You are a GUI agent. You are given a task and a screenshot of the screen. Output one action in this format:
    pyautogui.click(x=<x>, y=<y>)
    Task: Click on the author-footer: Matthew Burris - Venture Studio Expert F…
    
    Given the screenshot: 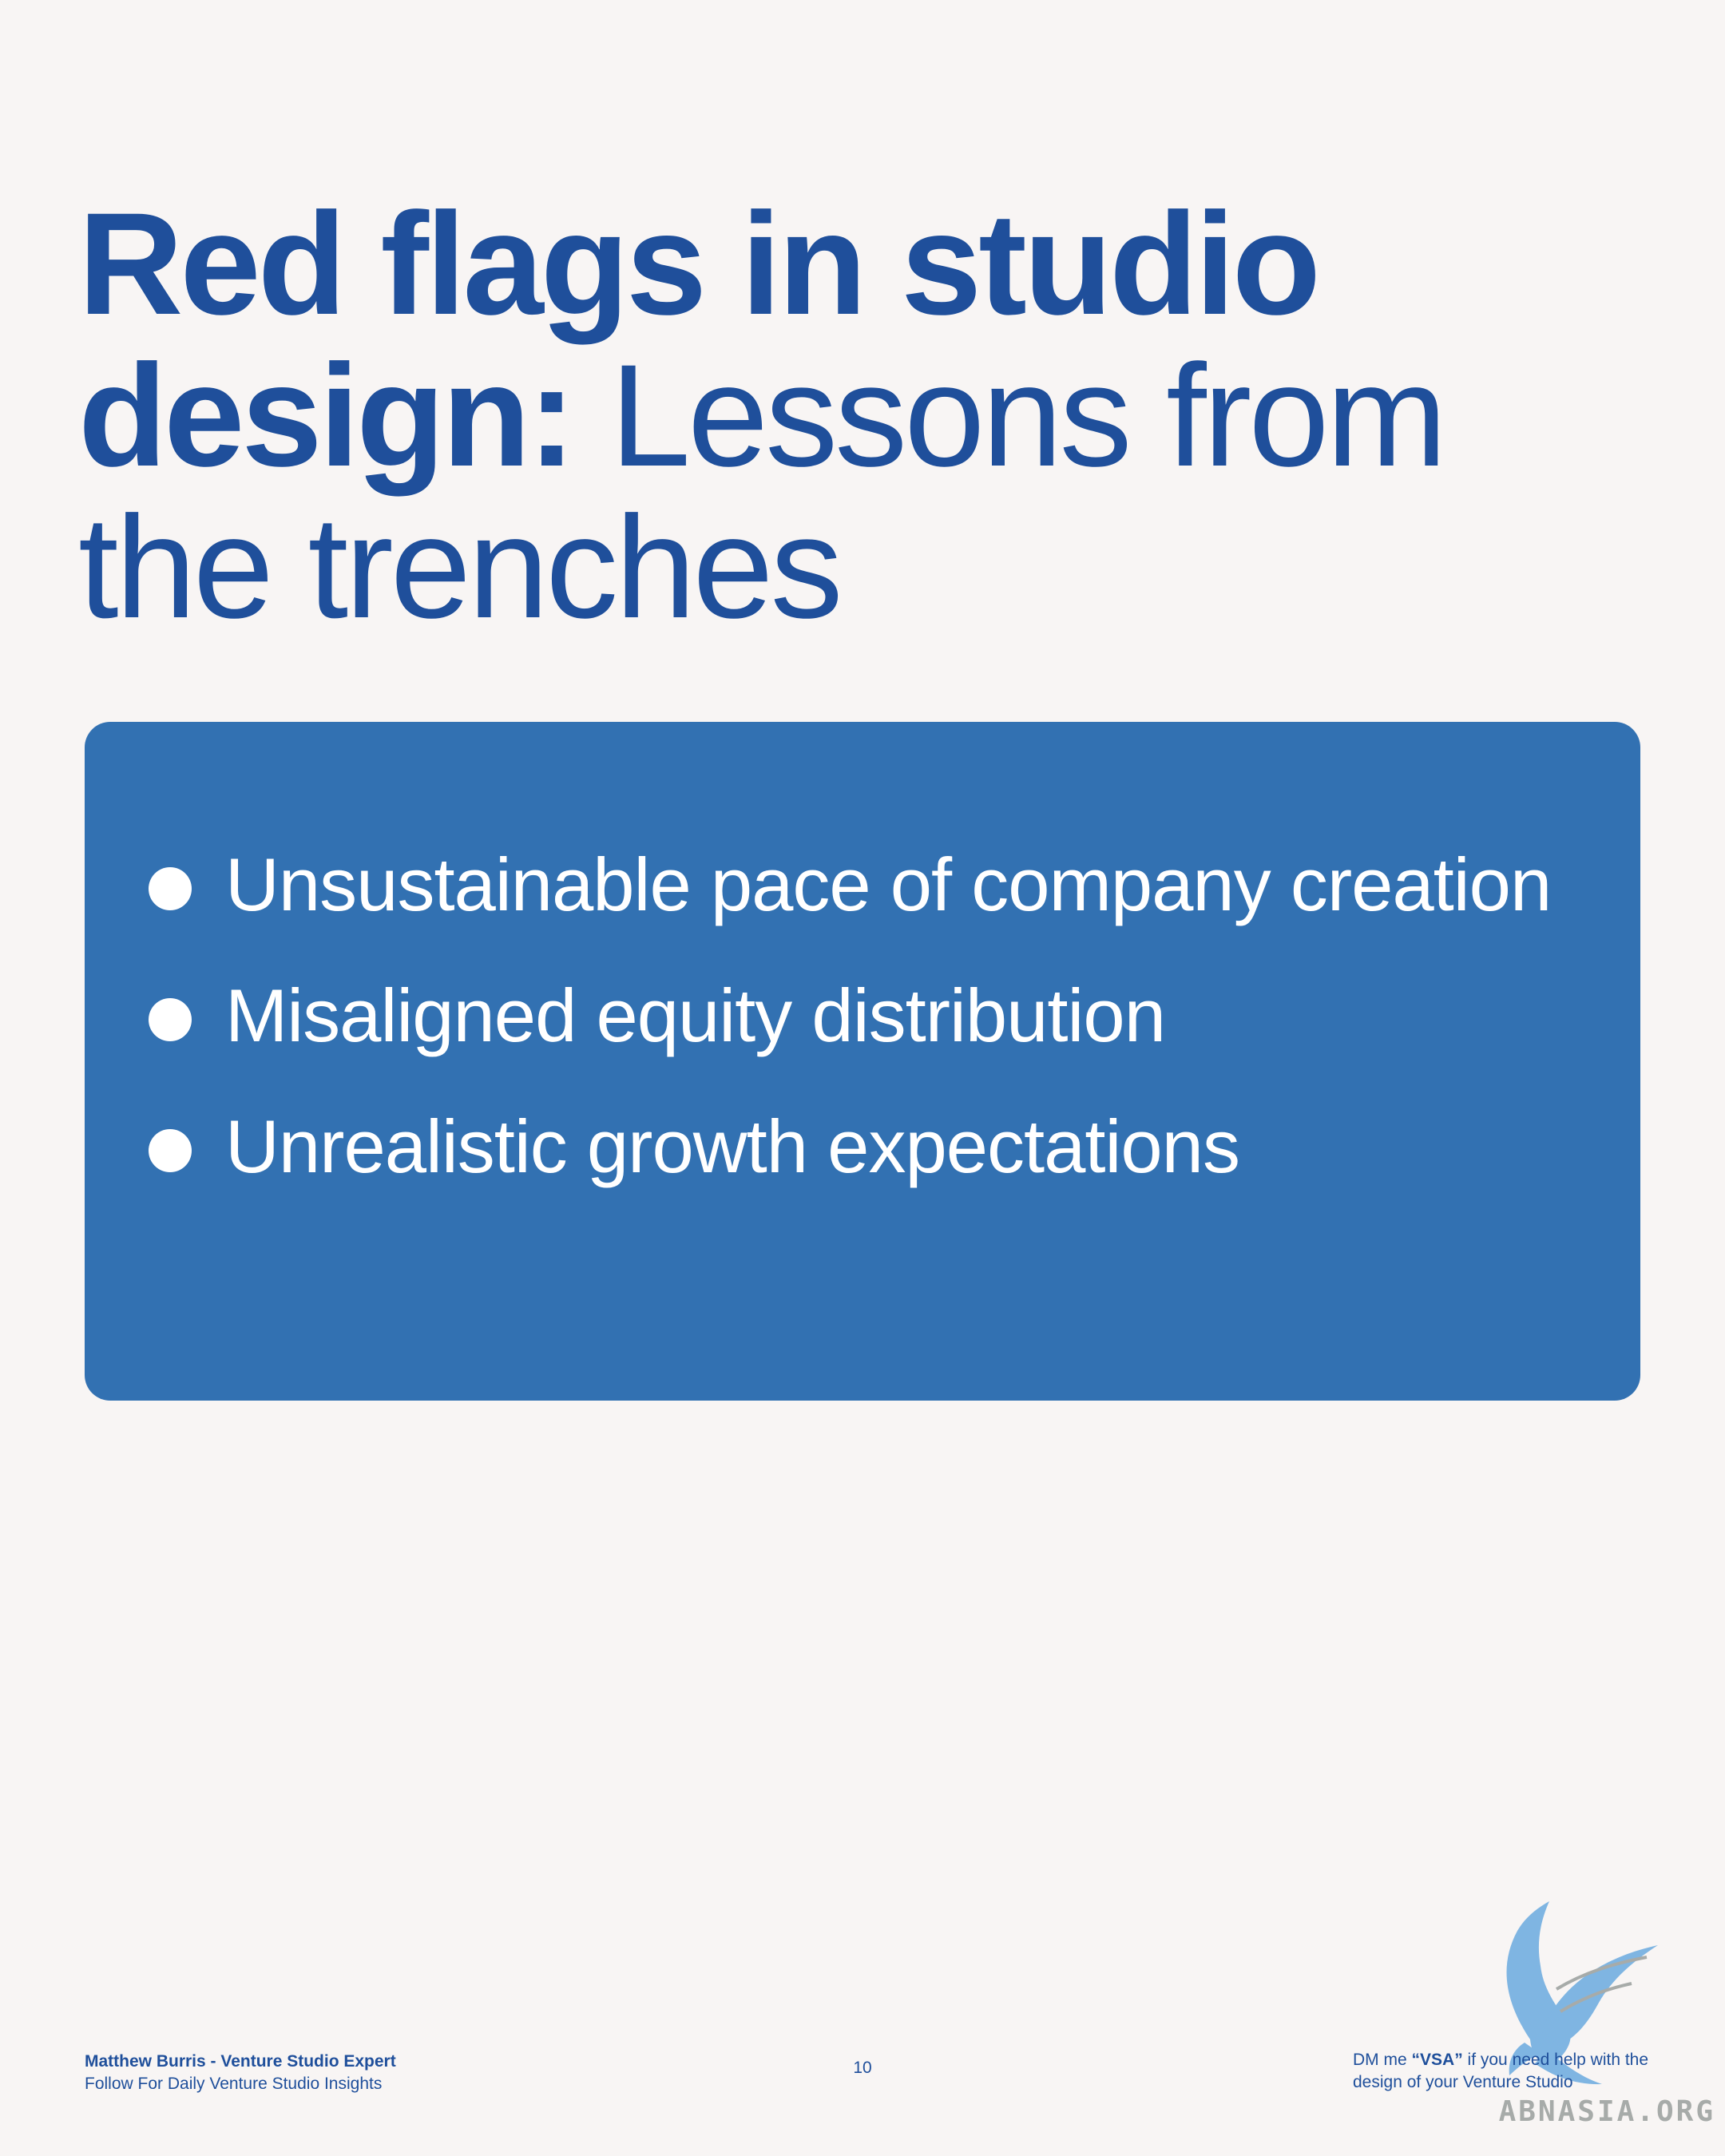 What is the action you would take?
    pyautogui.click(x=241, y=2073)
    